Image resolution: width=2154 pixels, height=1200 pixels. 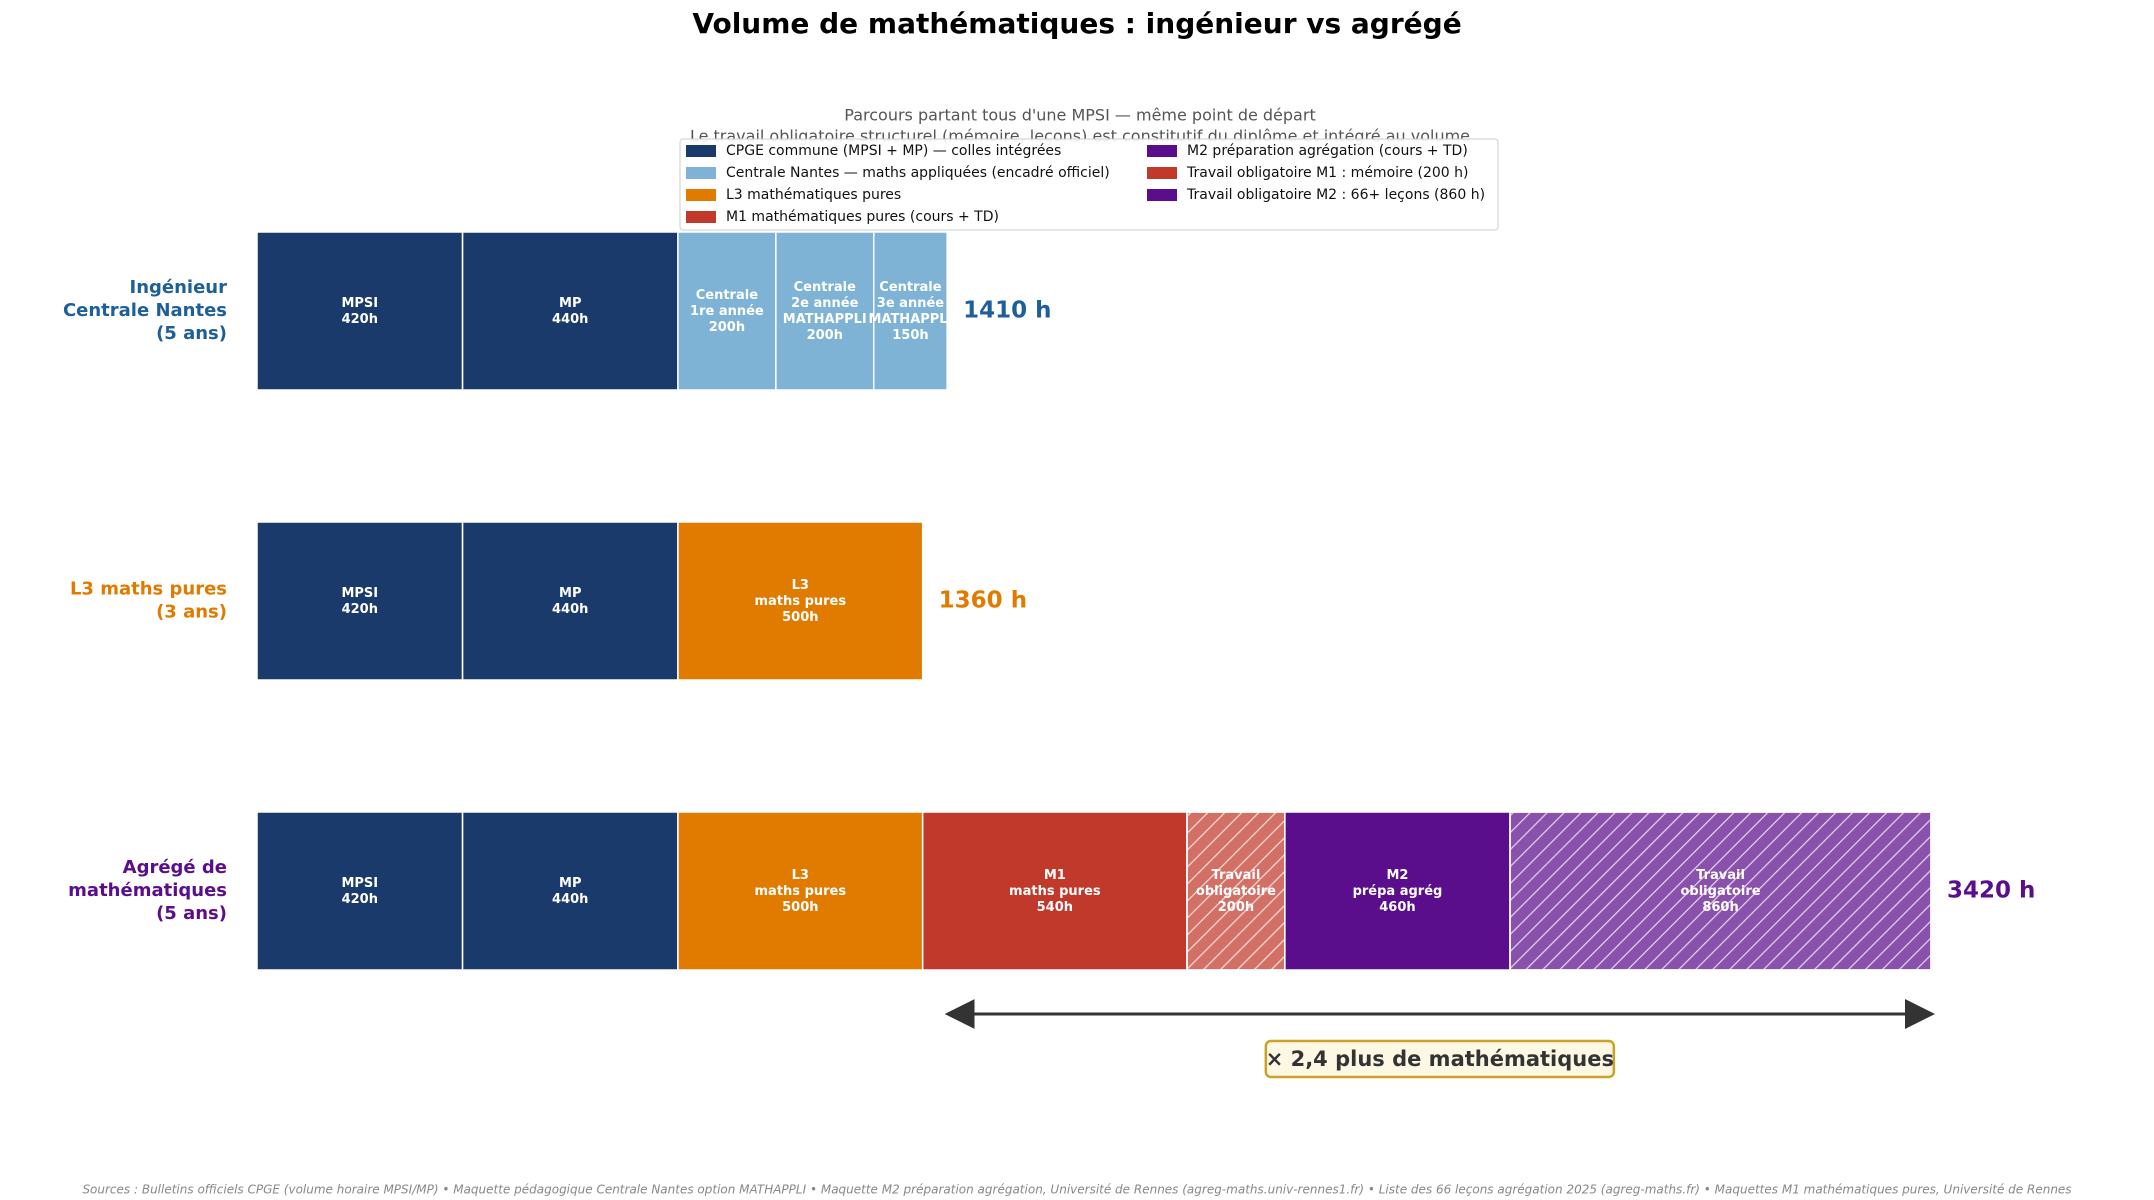 What do you see at coordinates (175, 867) in the screenshot?
I see `row-label-line: Agrégé de` at bounding box center [175, 867].